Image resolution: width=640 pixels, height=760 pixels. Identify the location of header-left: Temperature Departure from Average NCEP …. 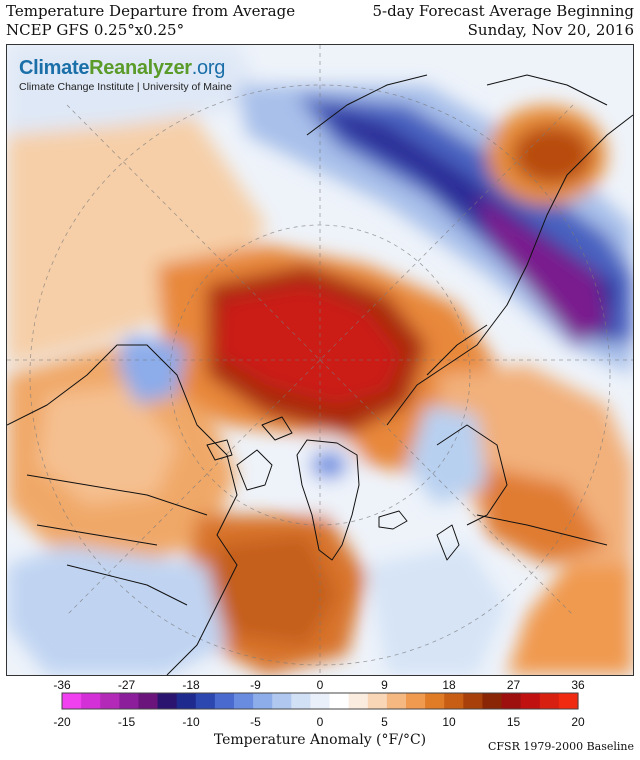
(150, 21).